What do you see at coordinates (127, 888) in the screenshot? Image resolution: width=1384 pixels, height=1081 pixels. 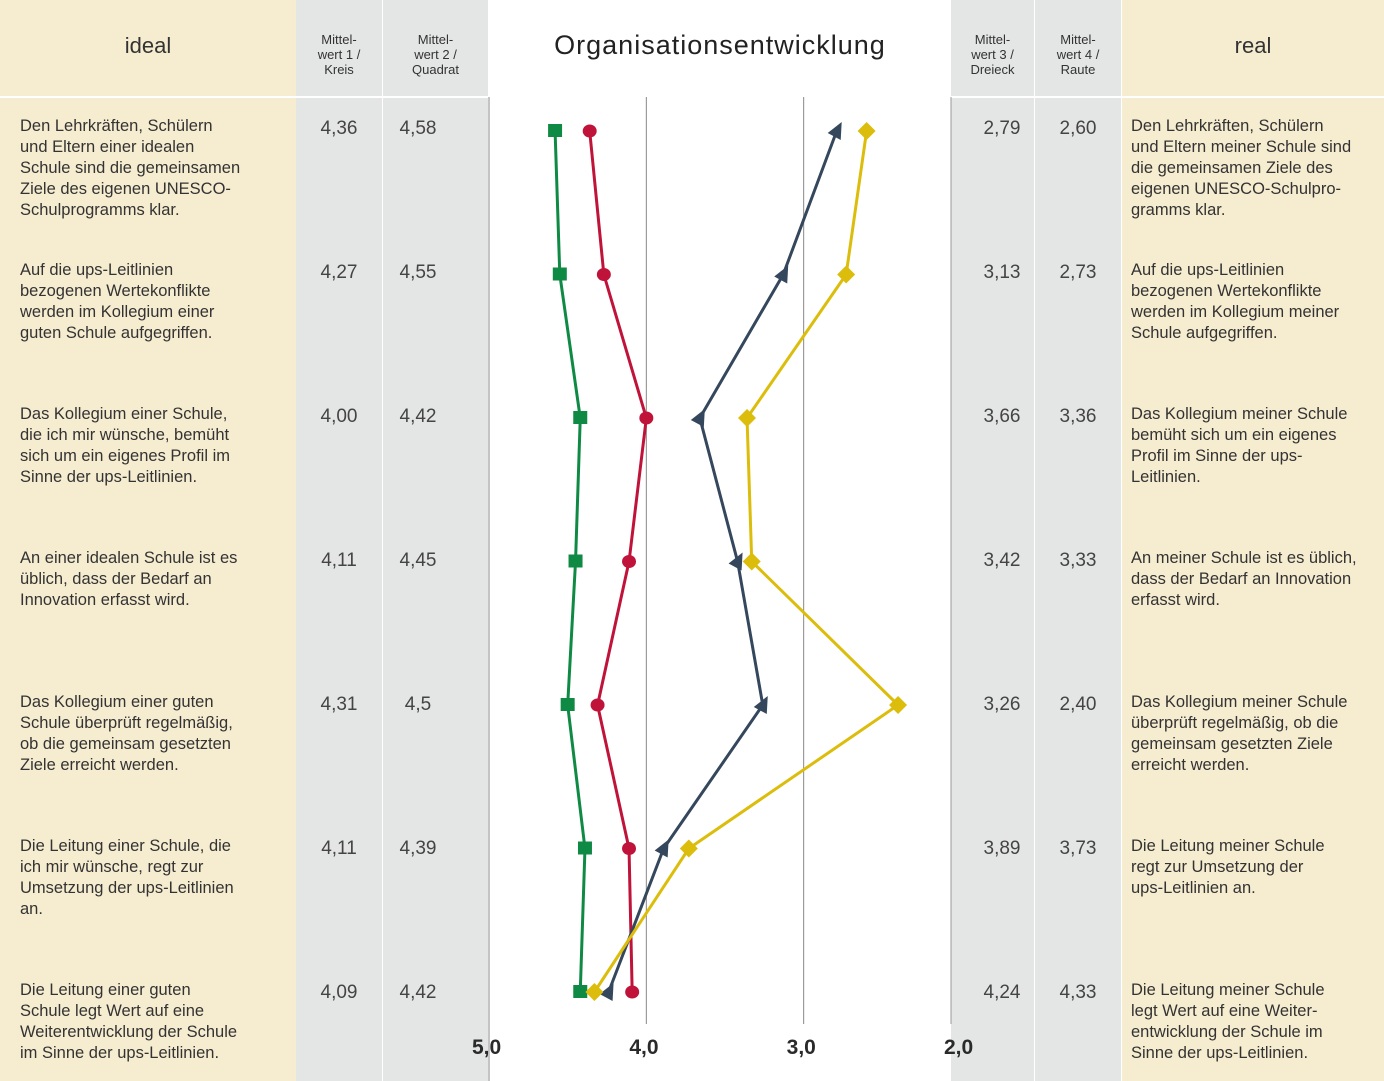 I see `ideal-text-line: Umsetzung der ups-Leitlinien` at bounding box center [127, 888].